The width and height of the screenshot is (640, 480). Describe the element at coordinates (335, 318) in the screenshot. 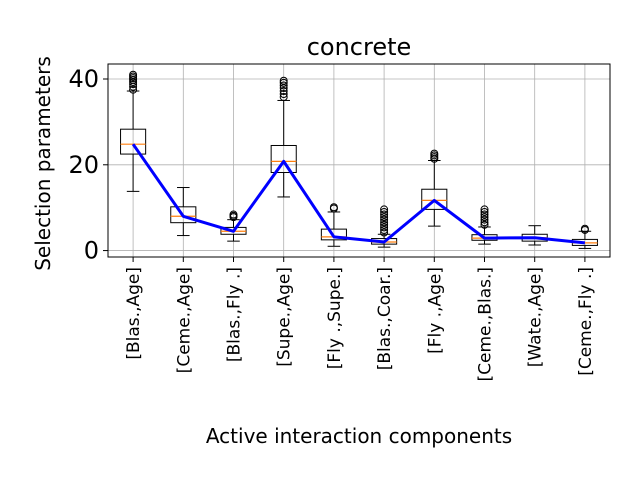

I see `x-tick-label: [Fly .,Supe.]` at that location.